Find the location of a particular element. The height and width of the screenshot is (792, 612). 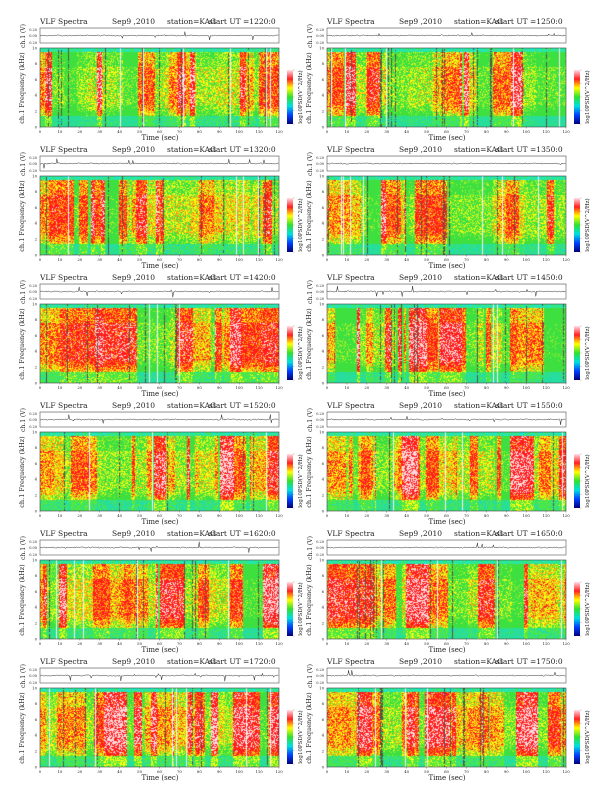

panel-start-ut: start UT =1250:0 is located at coordinates (529, 21).